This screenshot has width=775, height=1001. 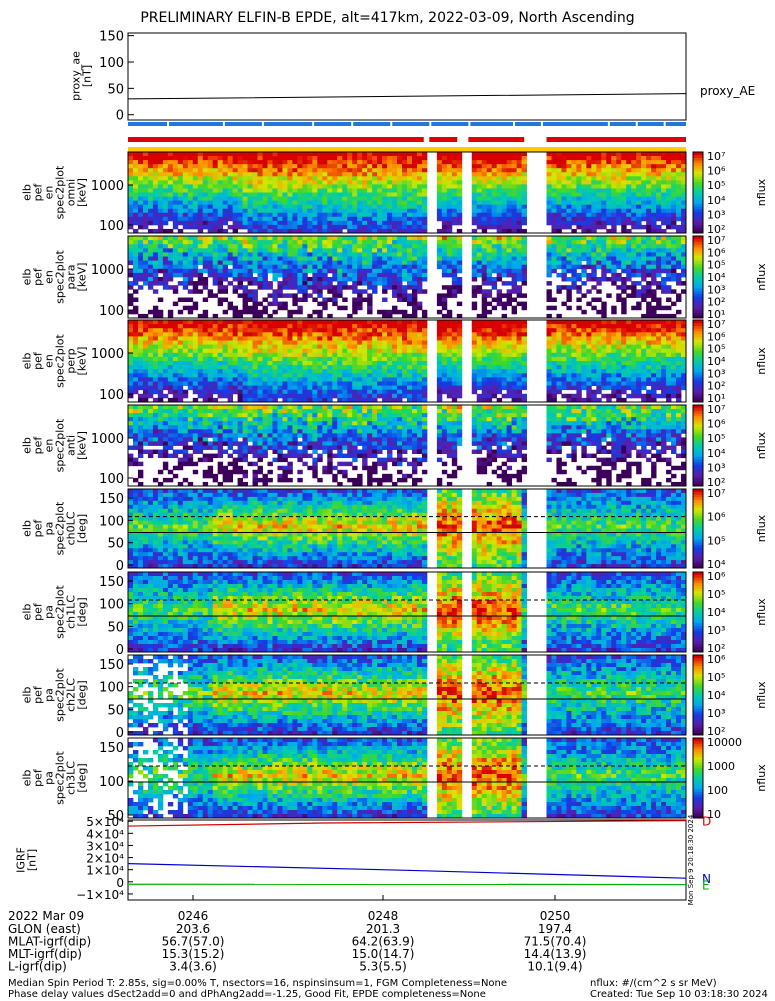 What do you see at coordinates (761, 277) in the screenshot?
I see `colorbar-label-2: nflux` at bounding box center [761, 277].